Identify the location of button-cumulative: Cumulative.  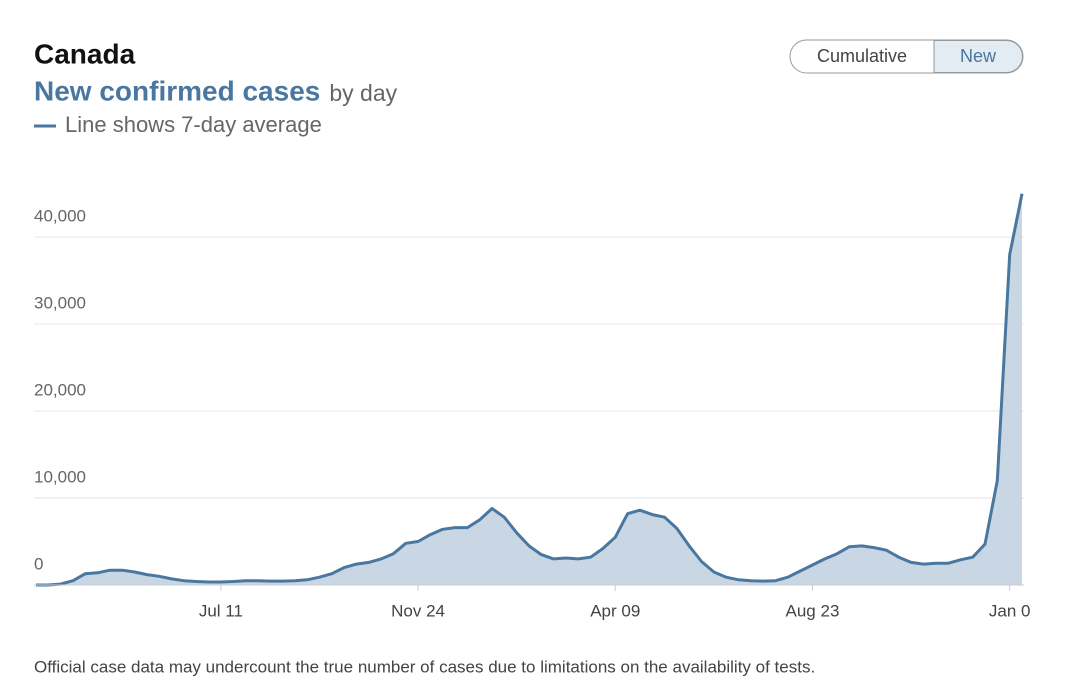
(862, 56).